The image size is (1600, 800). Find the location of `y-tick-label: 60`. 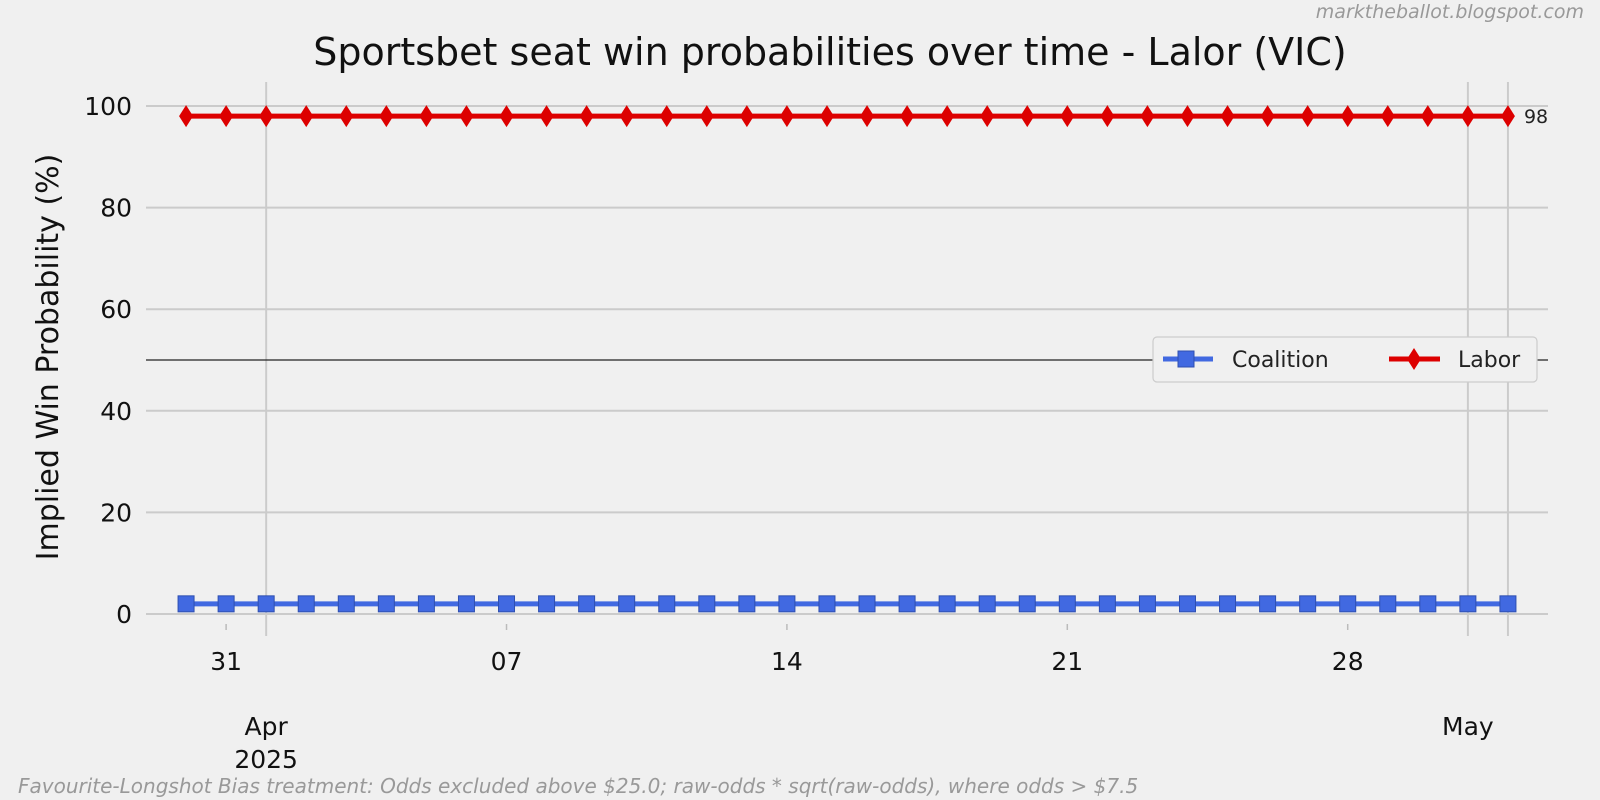

y-tick-label: 60 is located at coordinates (116, 309).